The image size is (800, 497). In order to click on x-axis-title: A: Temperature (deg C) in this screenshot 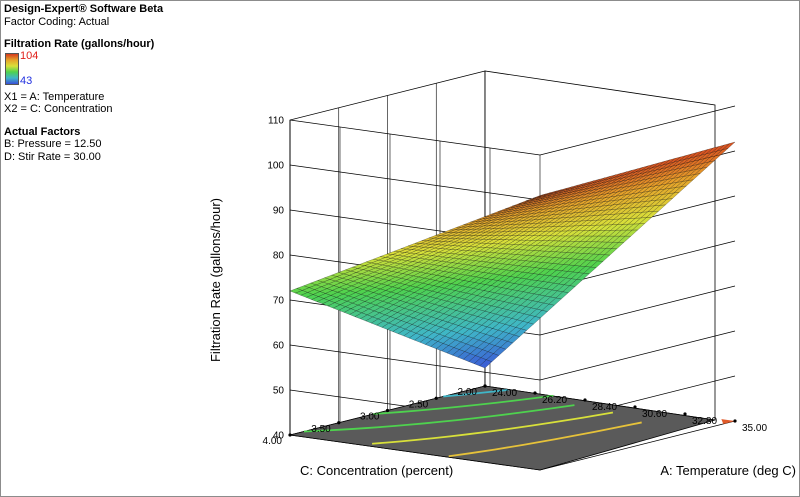, I will do `click(728, 470)`.